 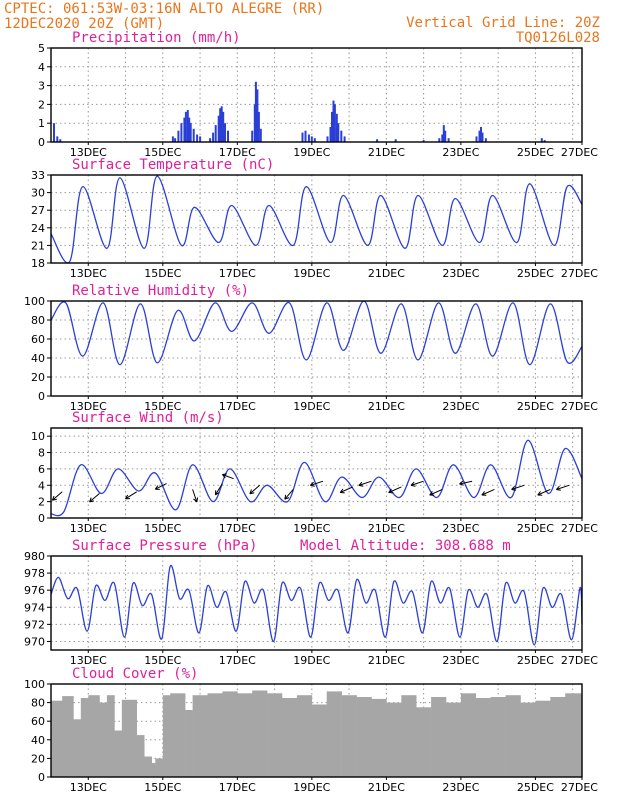 I want to click on y-tick-label: 976, so click(x=34, y=590).